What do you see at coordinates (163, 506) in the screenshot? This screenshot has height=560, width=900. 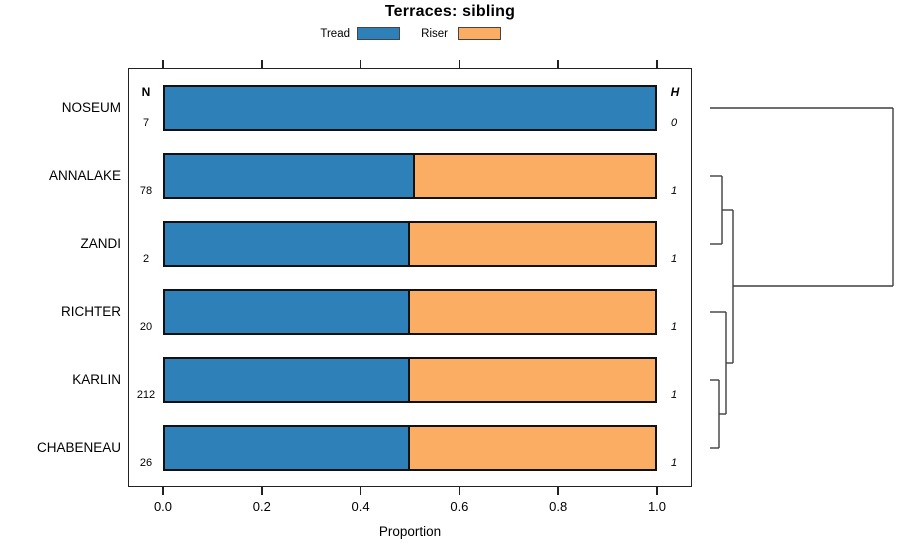 I see `x-tick-label: 0.0` at bounding box center [163, 506].